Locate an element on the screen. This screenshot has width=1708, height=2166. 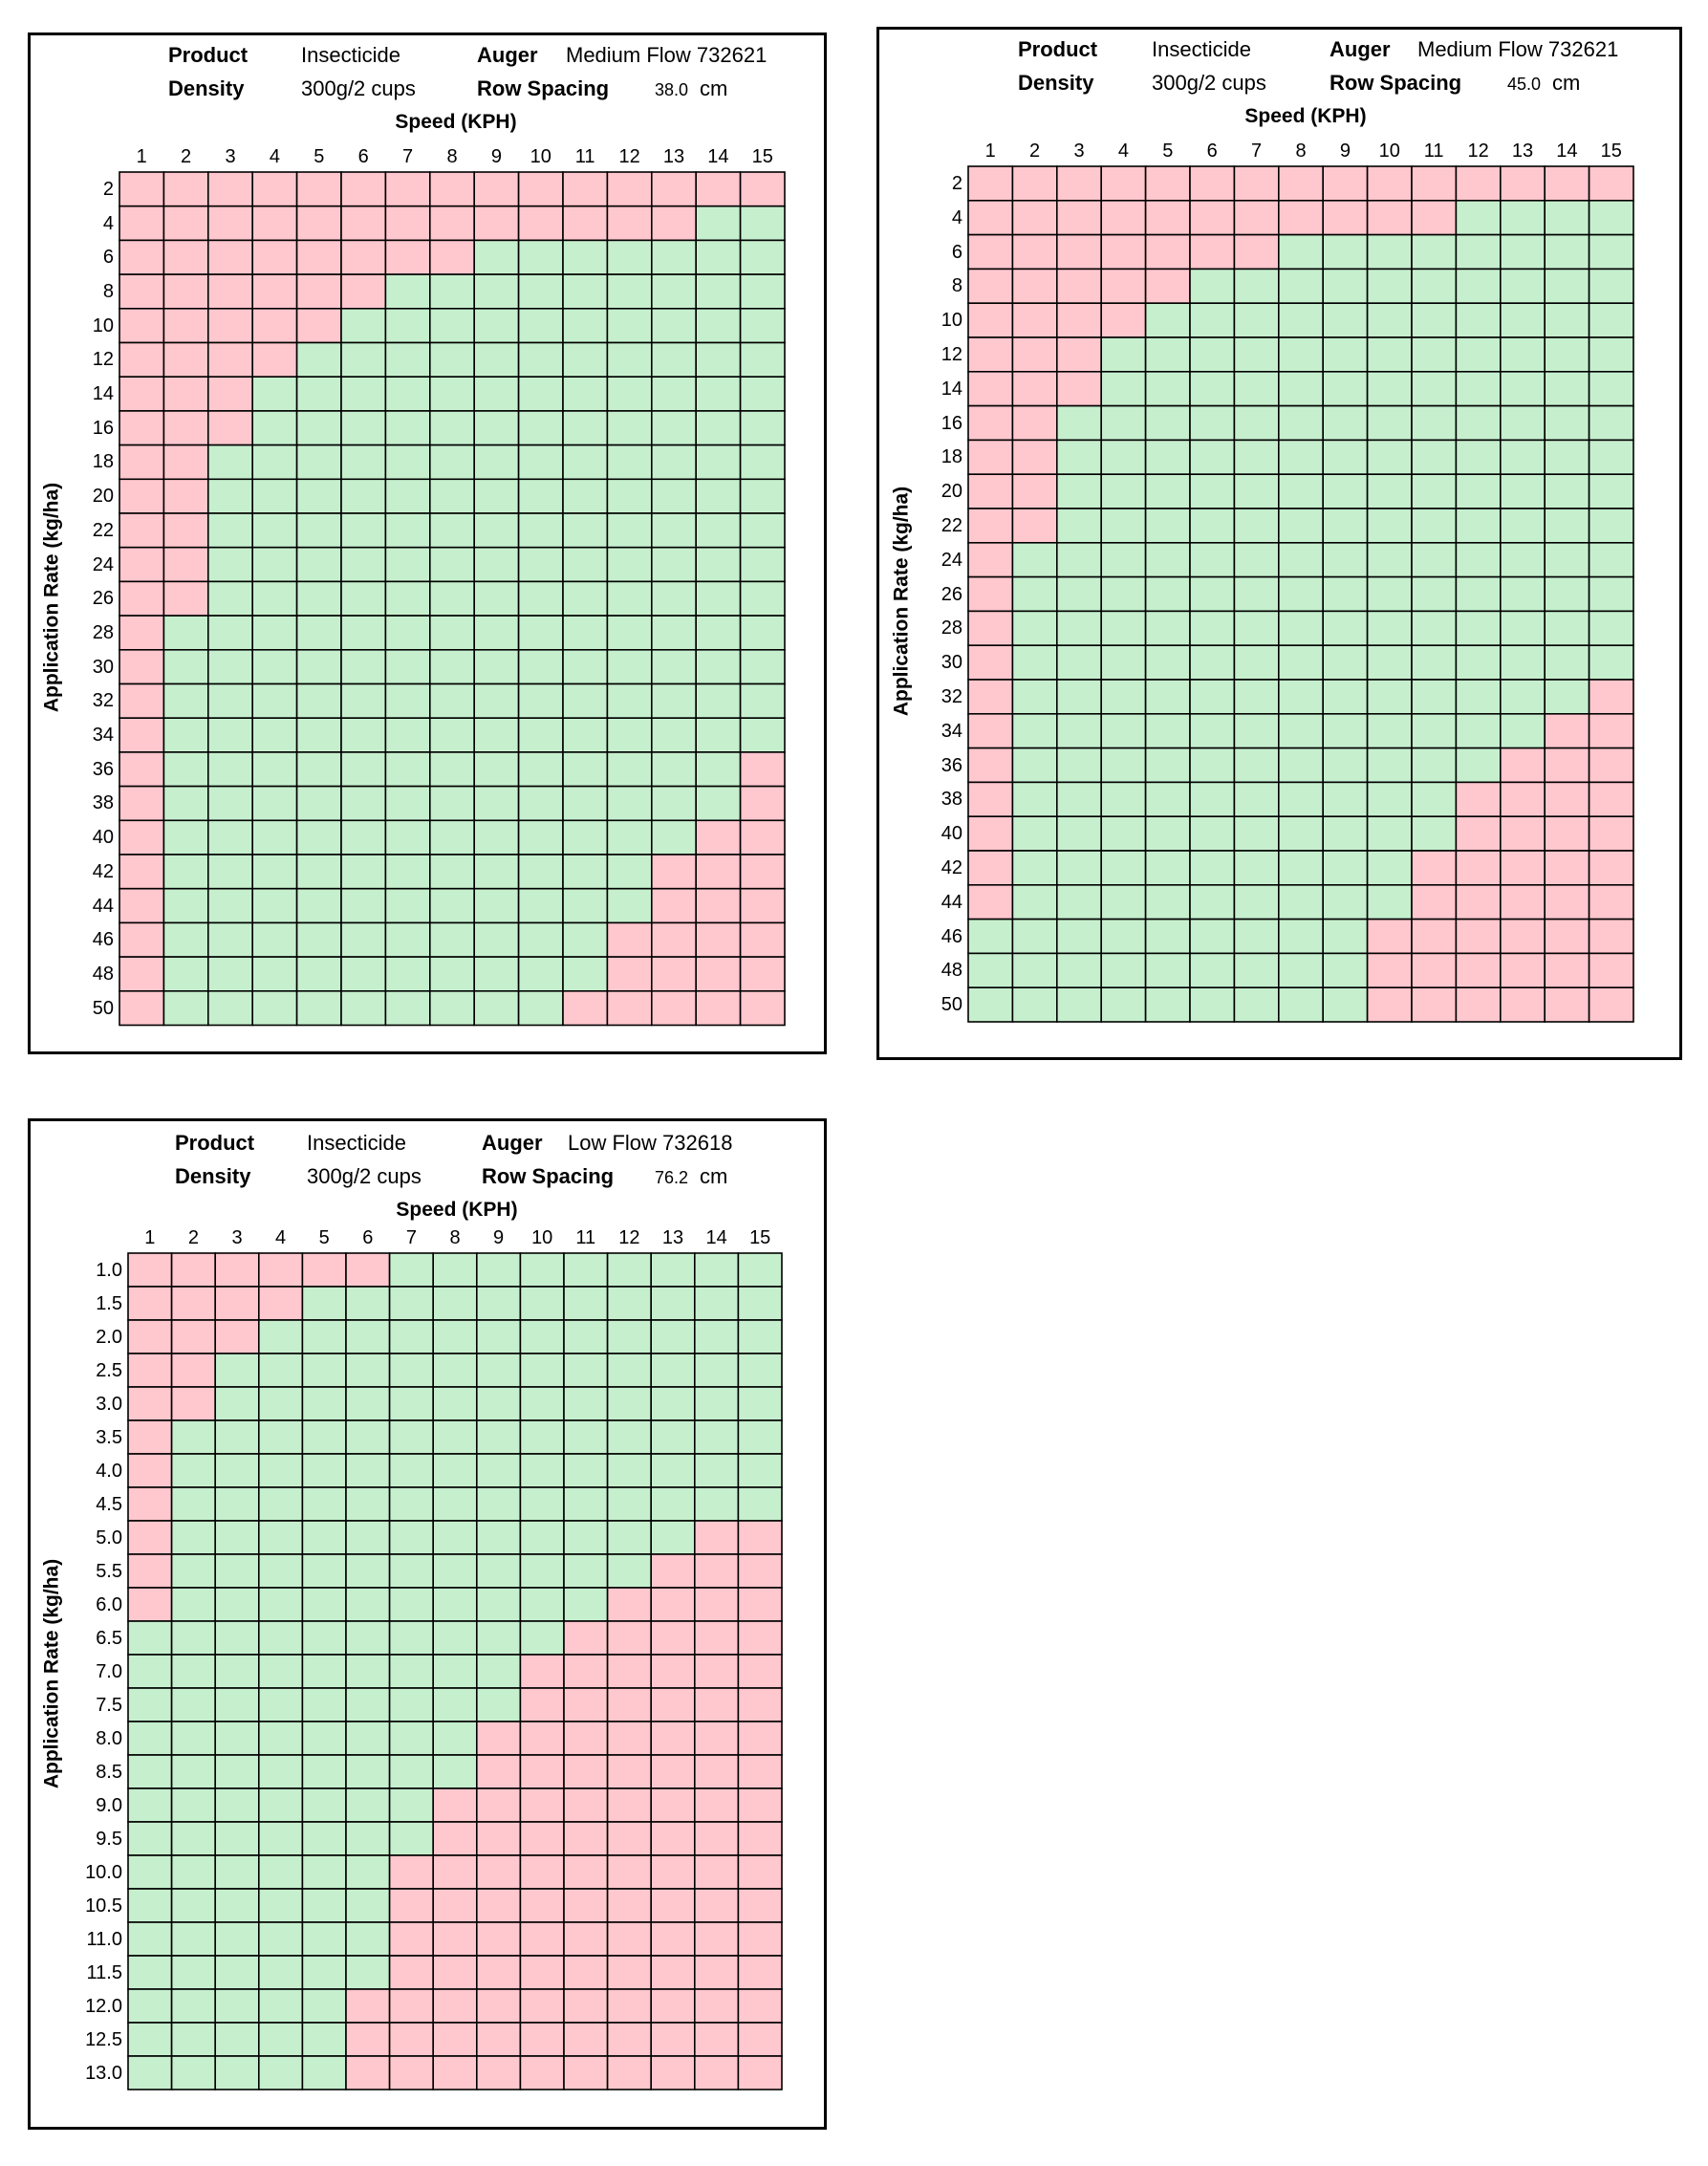
product-label: Product is located at coordinates (208, 55).